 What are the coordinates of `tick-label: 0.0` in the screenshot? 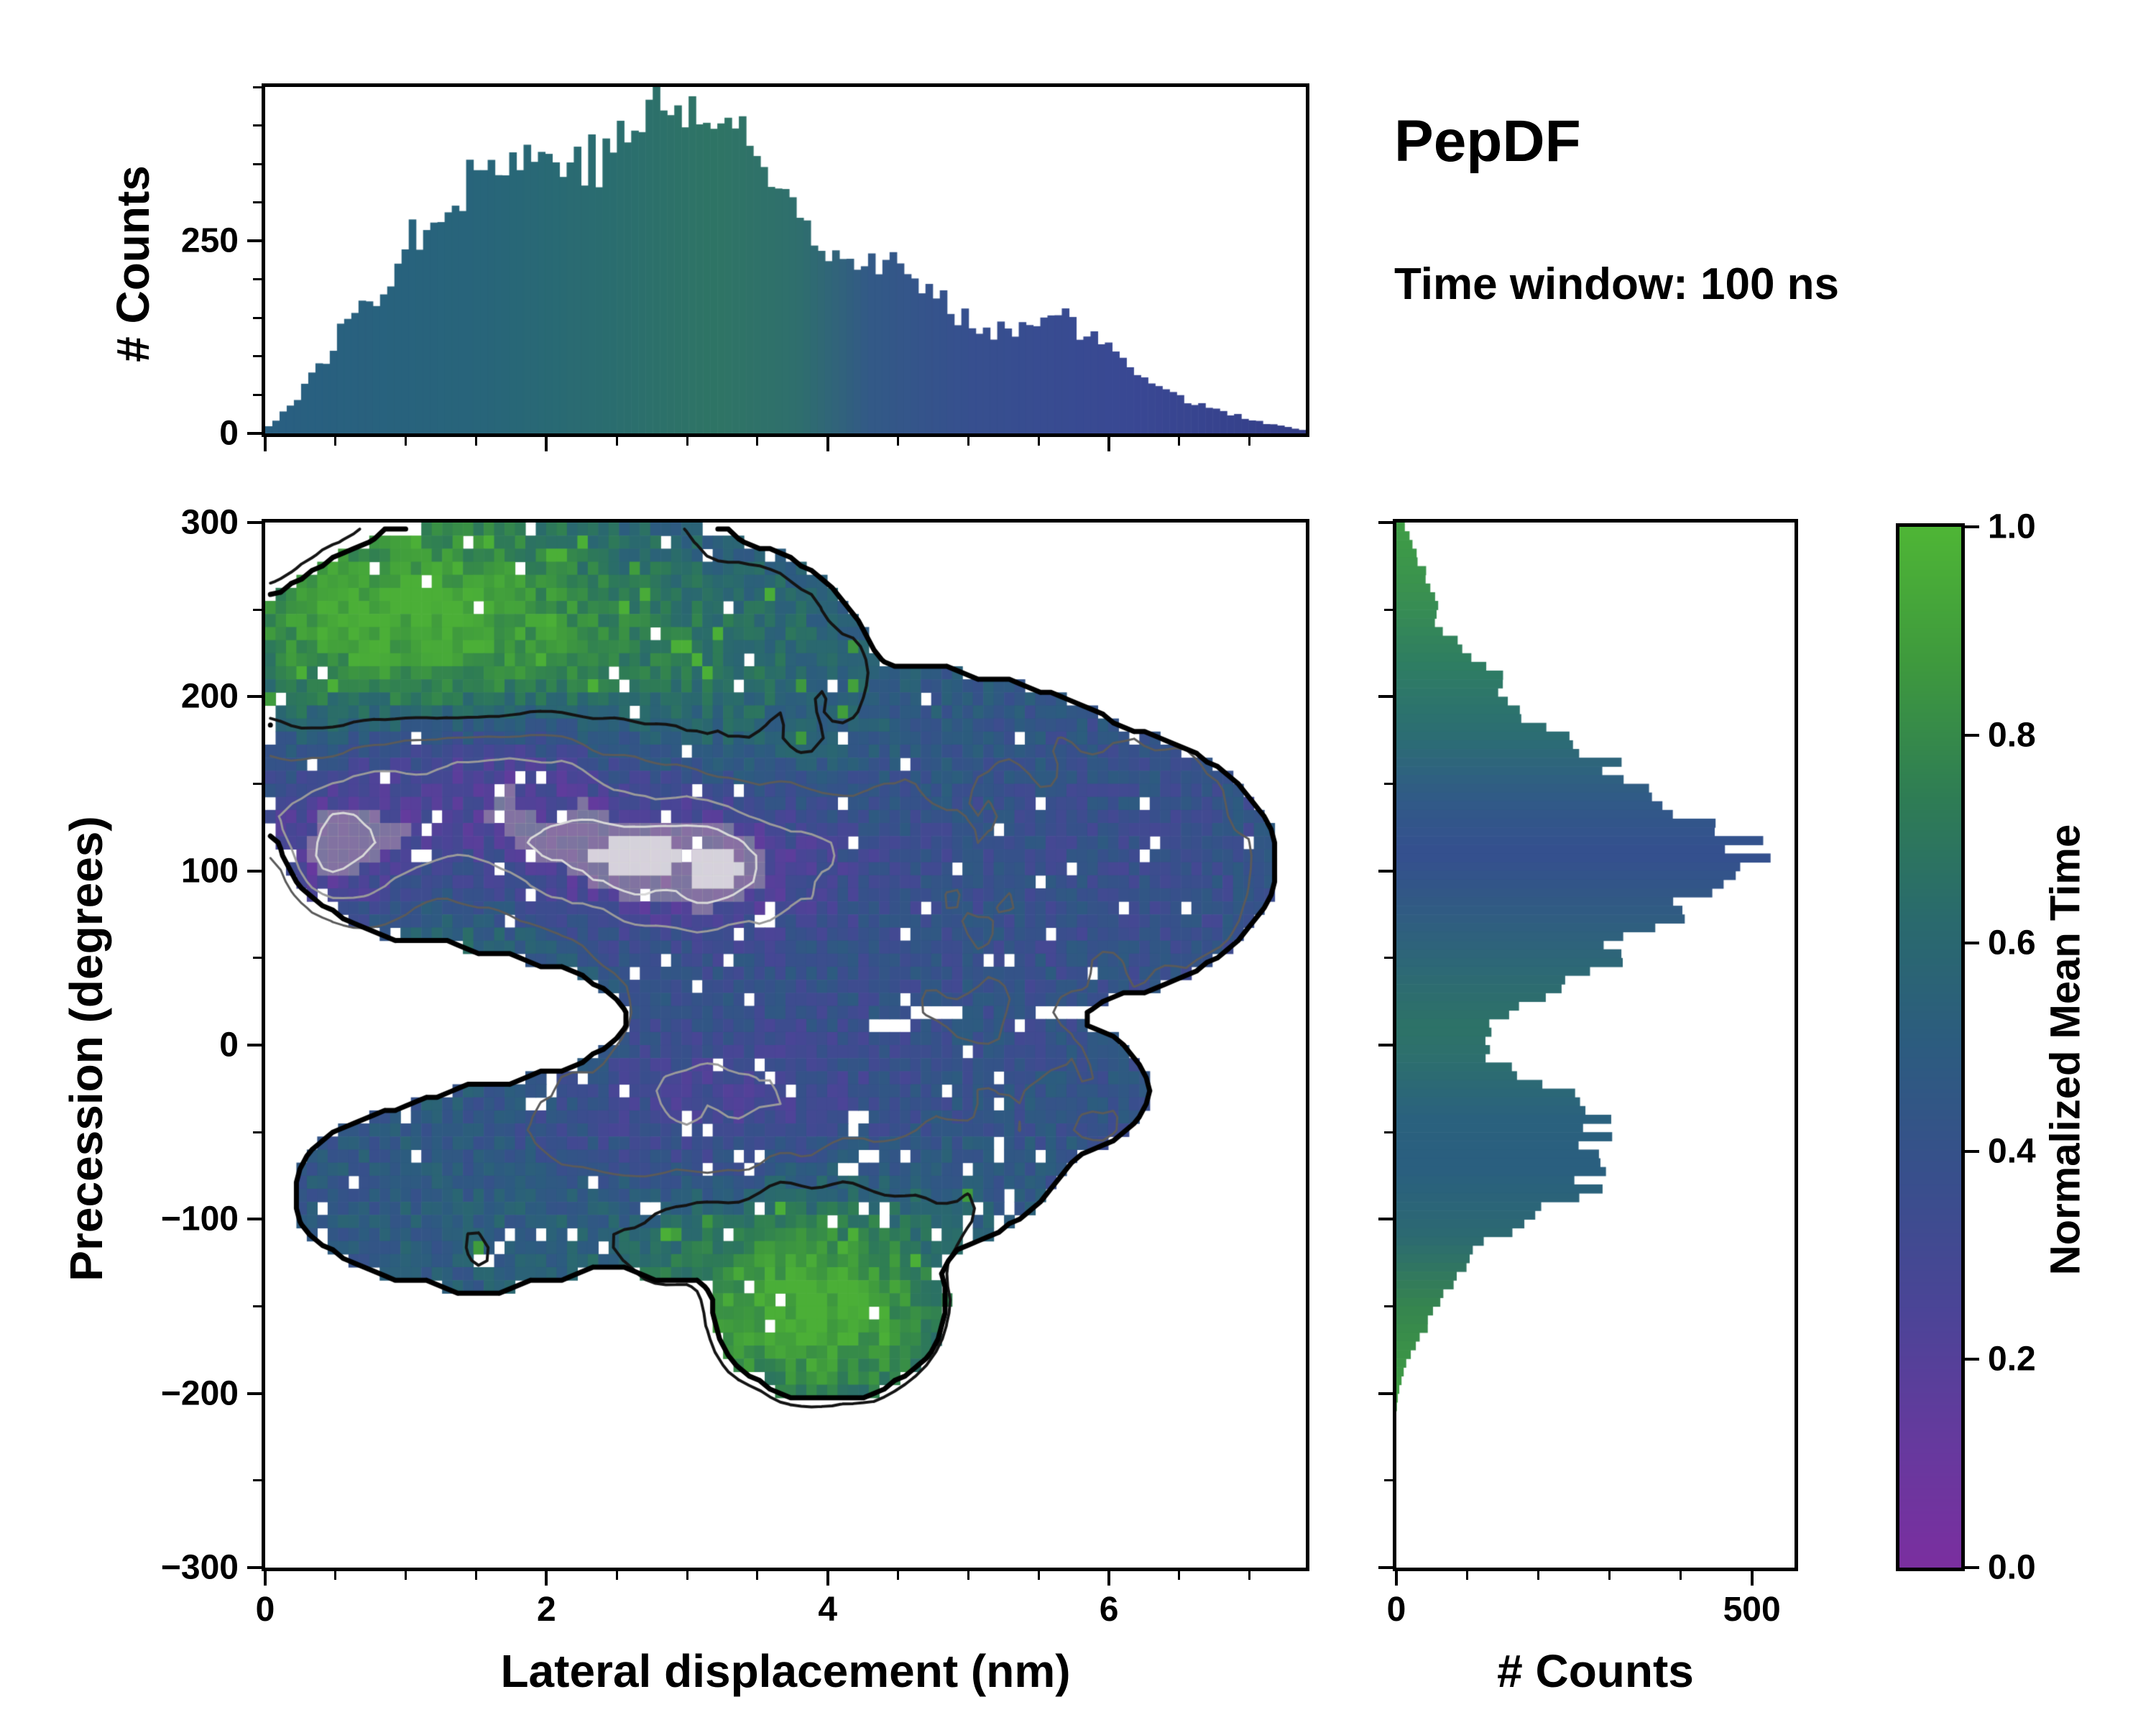 It's located at (2012, 1567).